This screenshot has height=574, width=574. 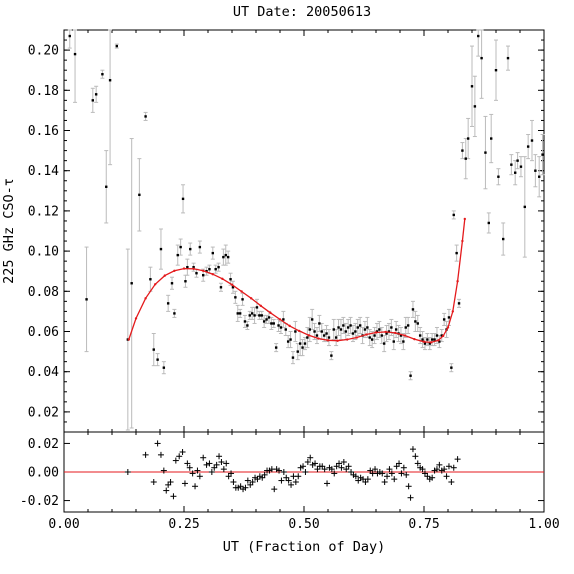 I want to click on y-tick-label: 0.08, so click(x=43, y=292).